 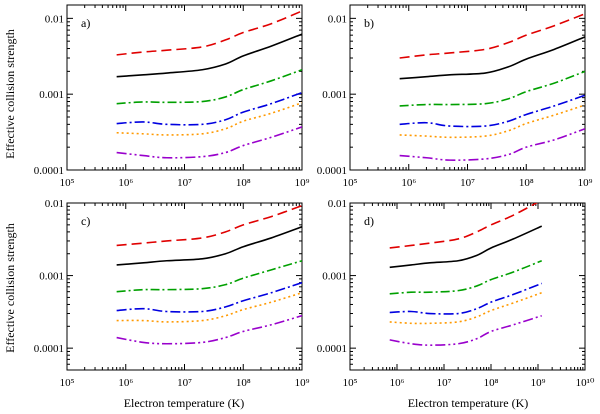 What do you see at coordinates (369, 221) in the screenshot?
I see `panel-label: d)` at bounding box center [369, 221].